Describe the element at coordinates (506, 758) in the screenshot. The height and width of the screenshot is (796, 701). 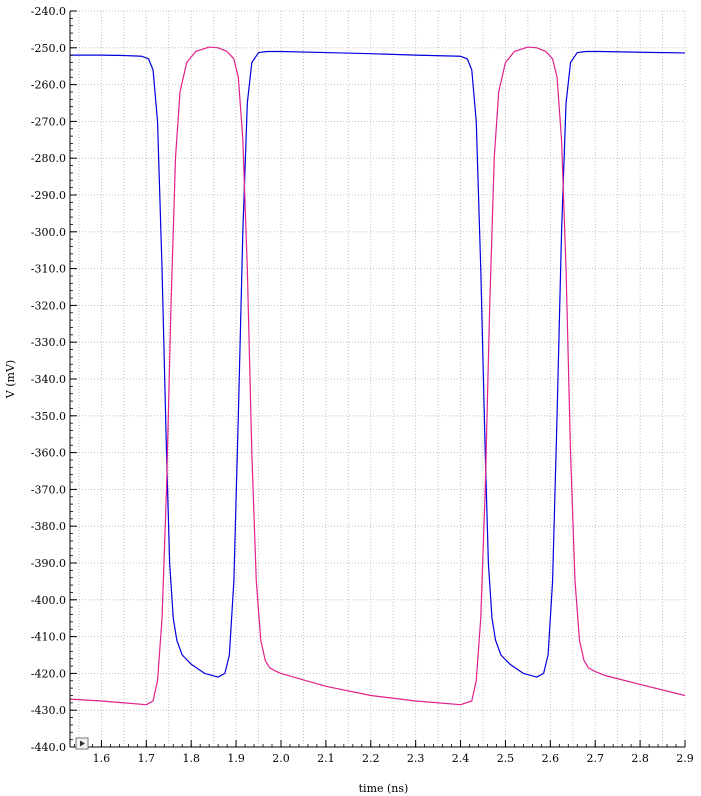
I see `x-tick-label: 2.5` at that location.